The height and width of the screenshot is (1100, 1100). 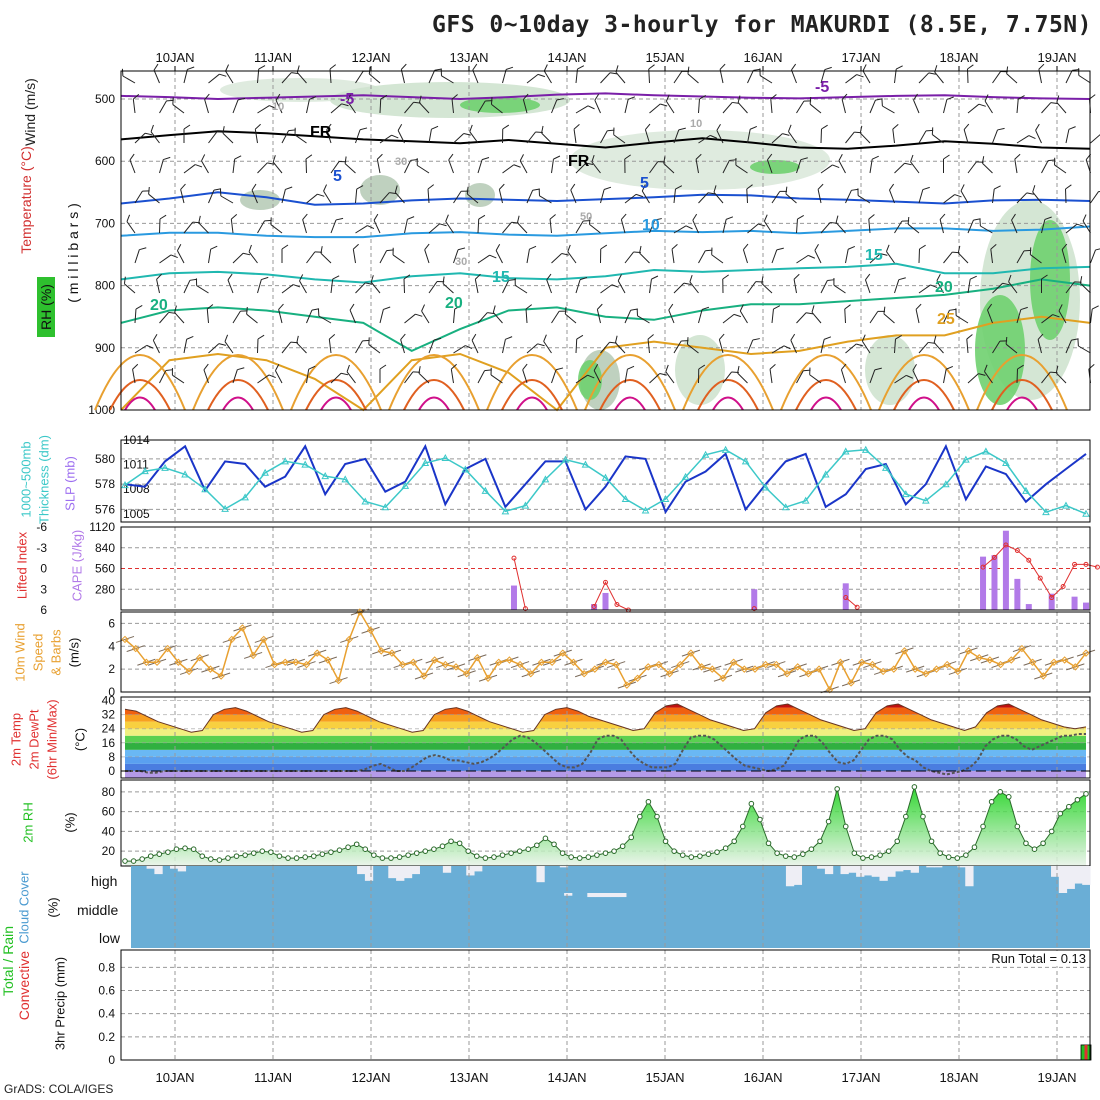 I want to click on li-tick-label: -6, so click(x=41, y=527).